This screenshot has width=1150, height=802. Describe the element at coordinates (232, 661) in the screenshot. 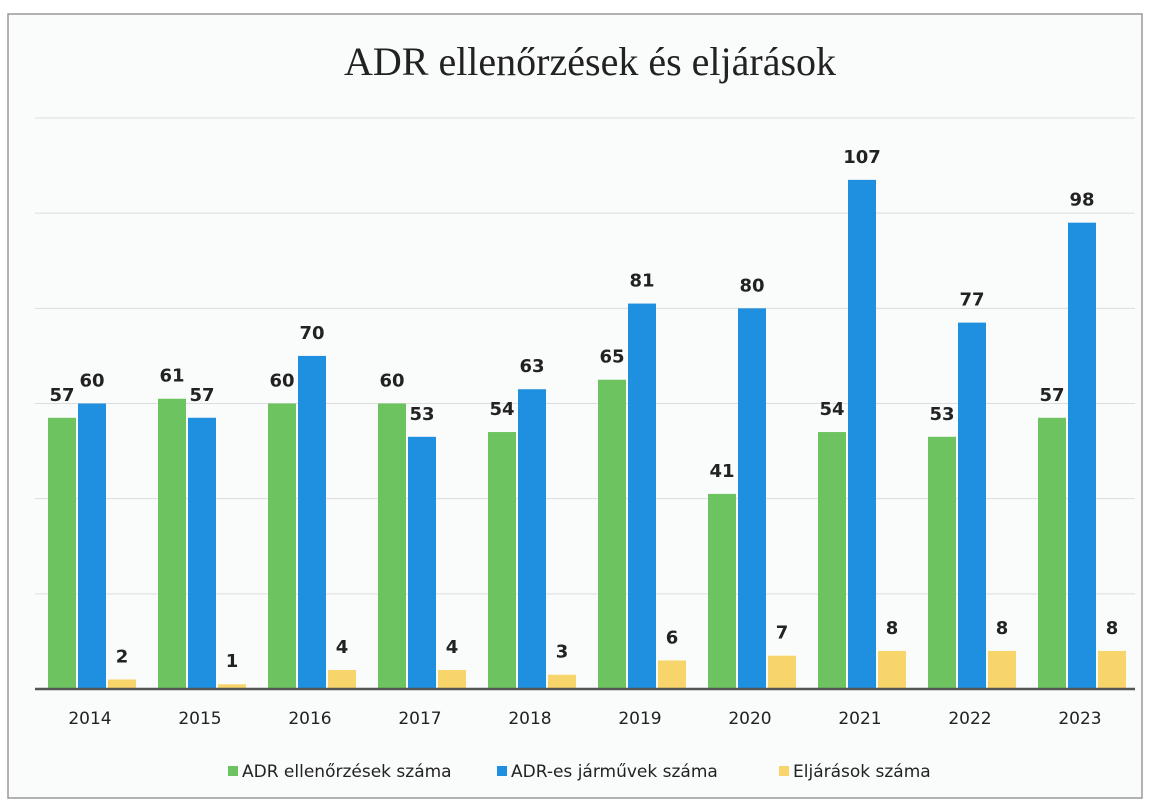

I see `data-label: 1` at that location.